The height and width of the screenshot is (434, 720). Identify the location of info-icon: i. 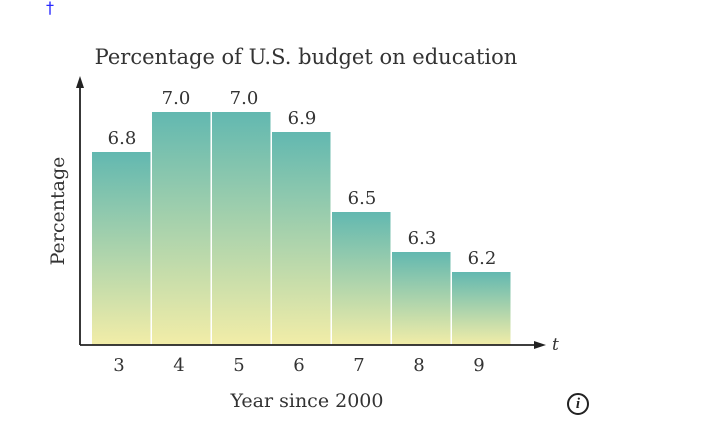
(578, 404).